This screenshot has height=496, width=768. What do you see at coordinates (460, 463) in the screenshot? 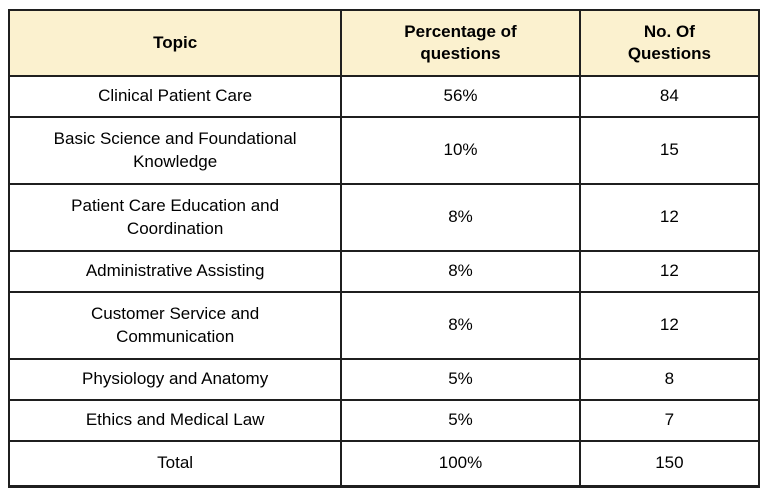
I see `percentage-cell: 100%` at bounding box center [460, 463].